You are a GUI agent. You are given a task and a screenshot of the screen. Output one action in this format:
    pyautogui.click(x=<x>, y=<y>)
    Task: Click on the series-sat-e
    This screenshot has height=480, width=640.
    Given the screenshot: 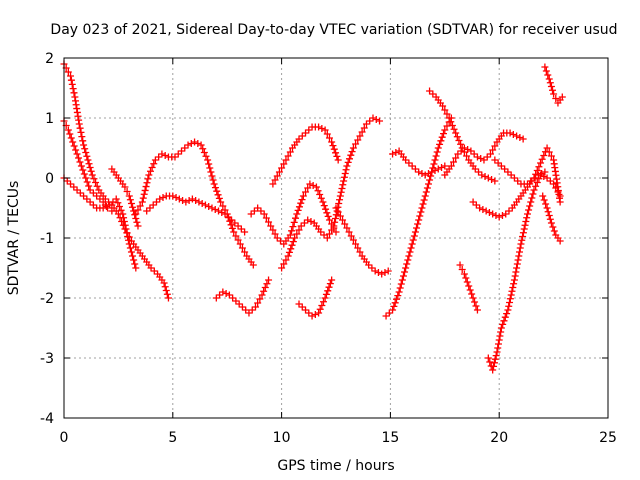 What is the action you would take?
    pyautogui.click(x=194, y=203)
    